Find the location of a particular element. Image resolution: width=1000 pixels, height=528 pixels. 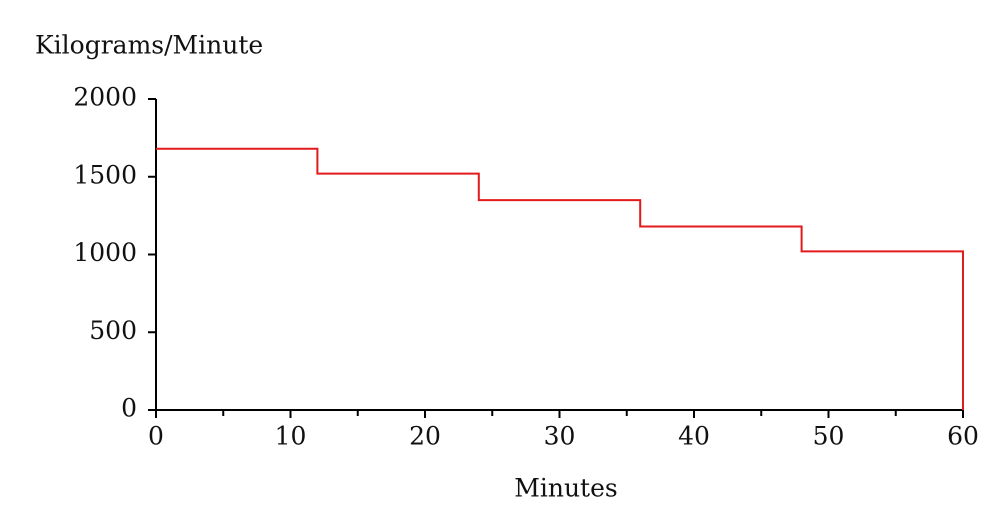

y-tick-label: 1500 is located at coordinates (105, 174).